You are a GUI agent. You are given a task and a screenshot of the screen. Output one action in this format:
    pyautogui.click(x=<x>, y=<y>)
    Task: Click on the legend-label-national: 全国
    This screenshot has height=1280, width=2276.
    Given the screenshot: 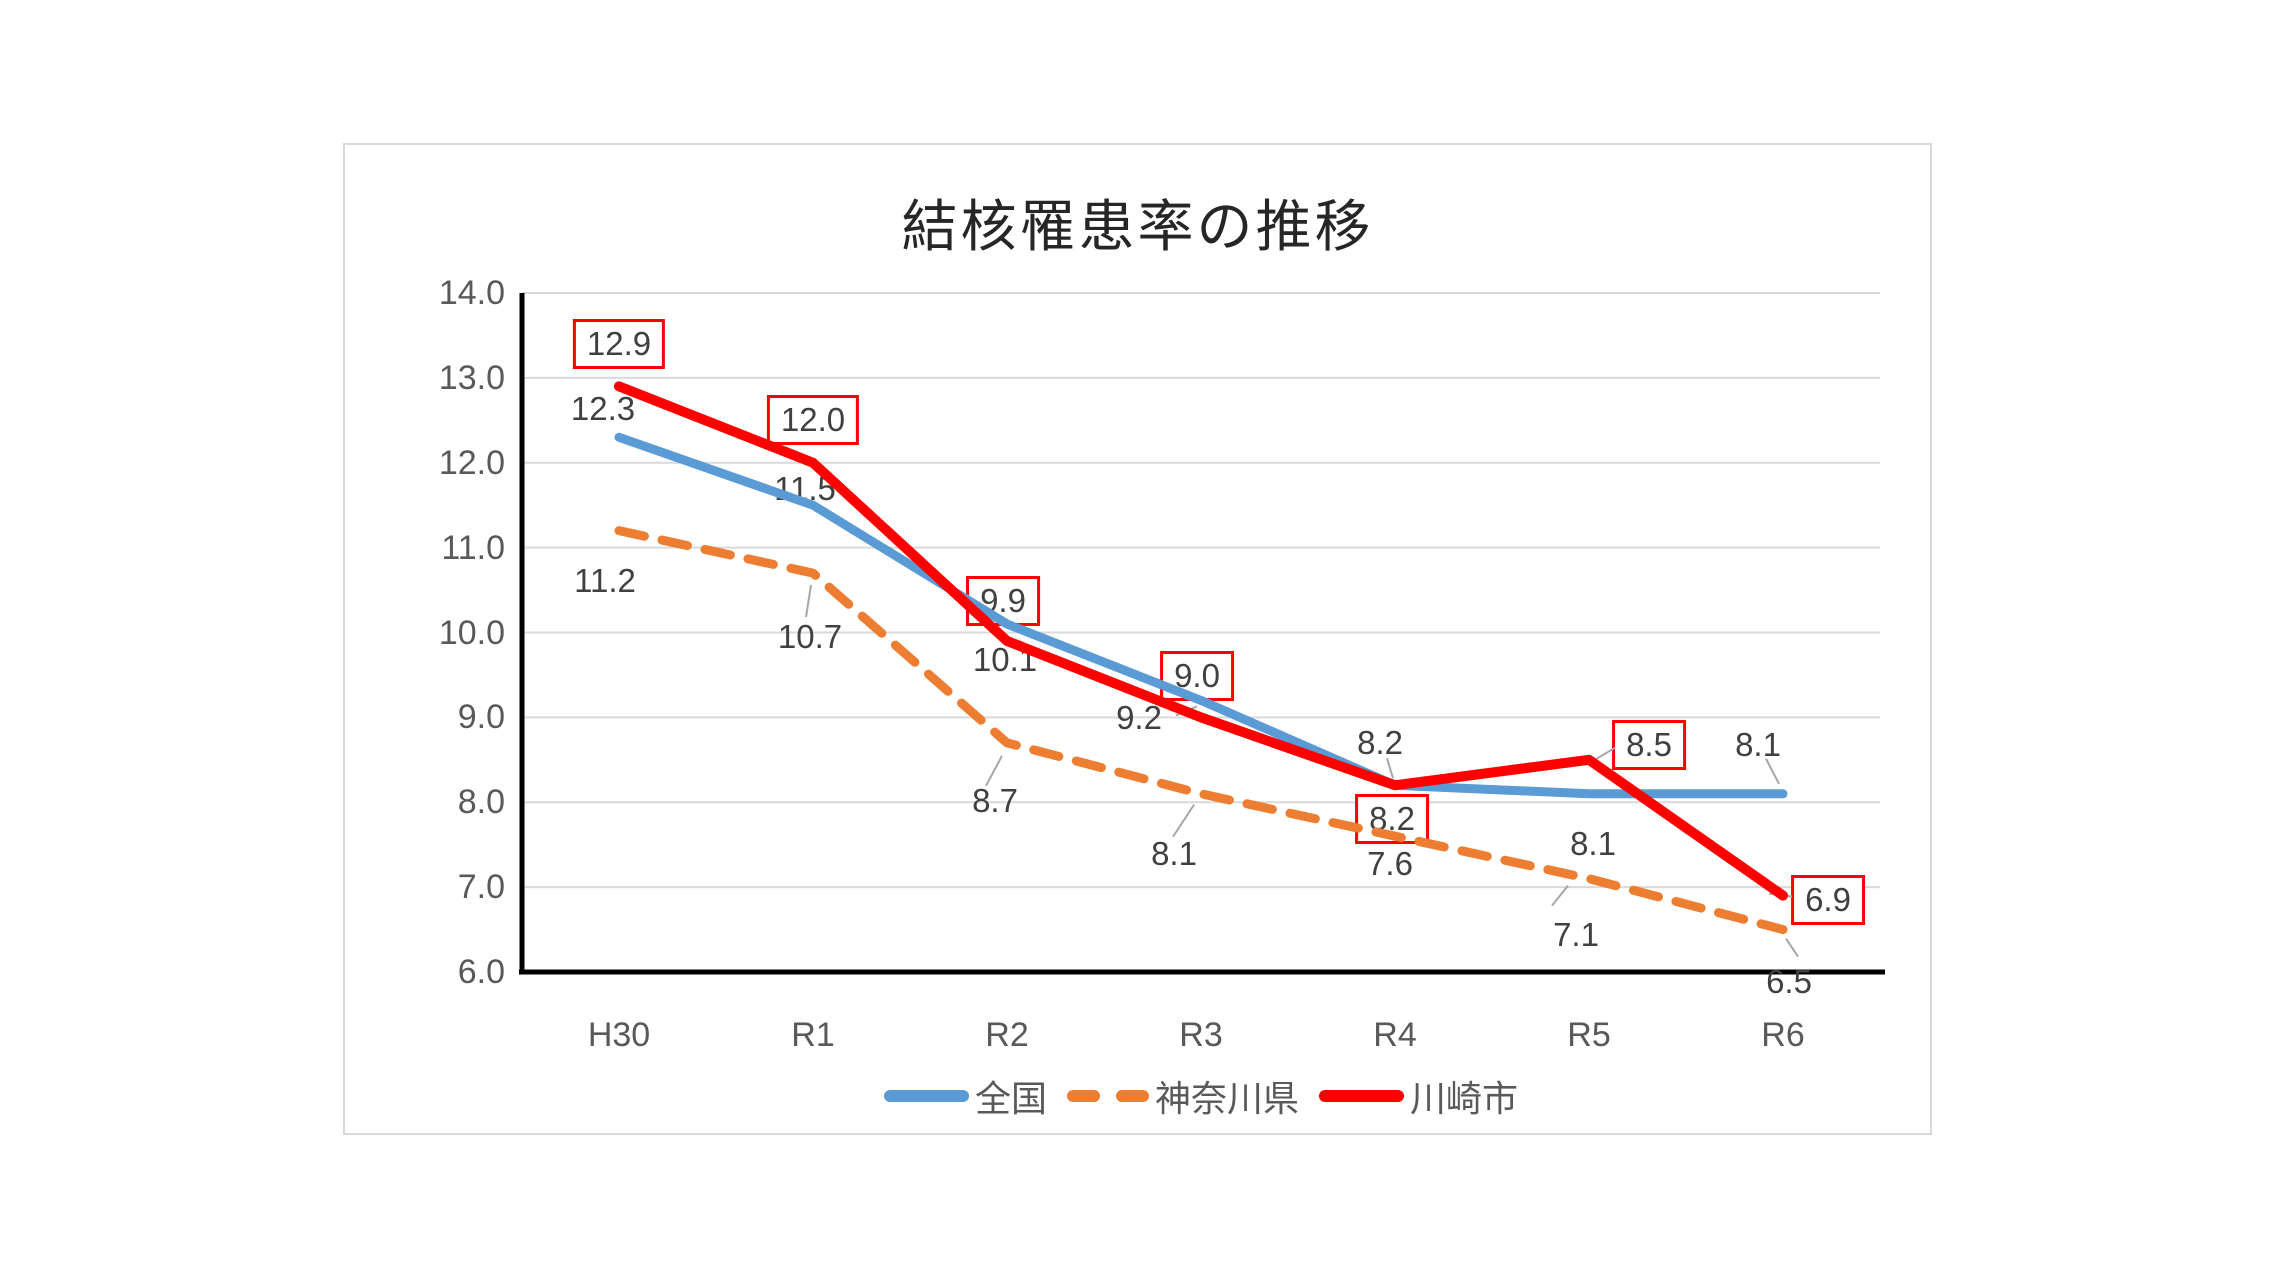 What is the action you would take?
    pyautogui.click(x=1010, y=1098)
    